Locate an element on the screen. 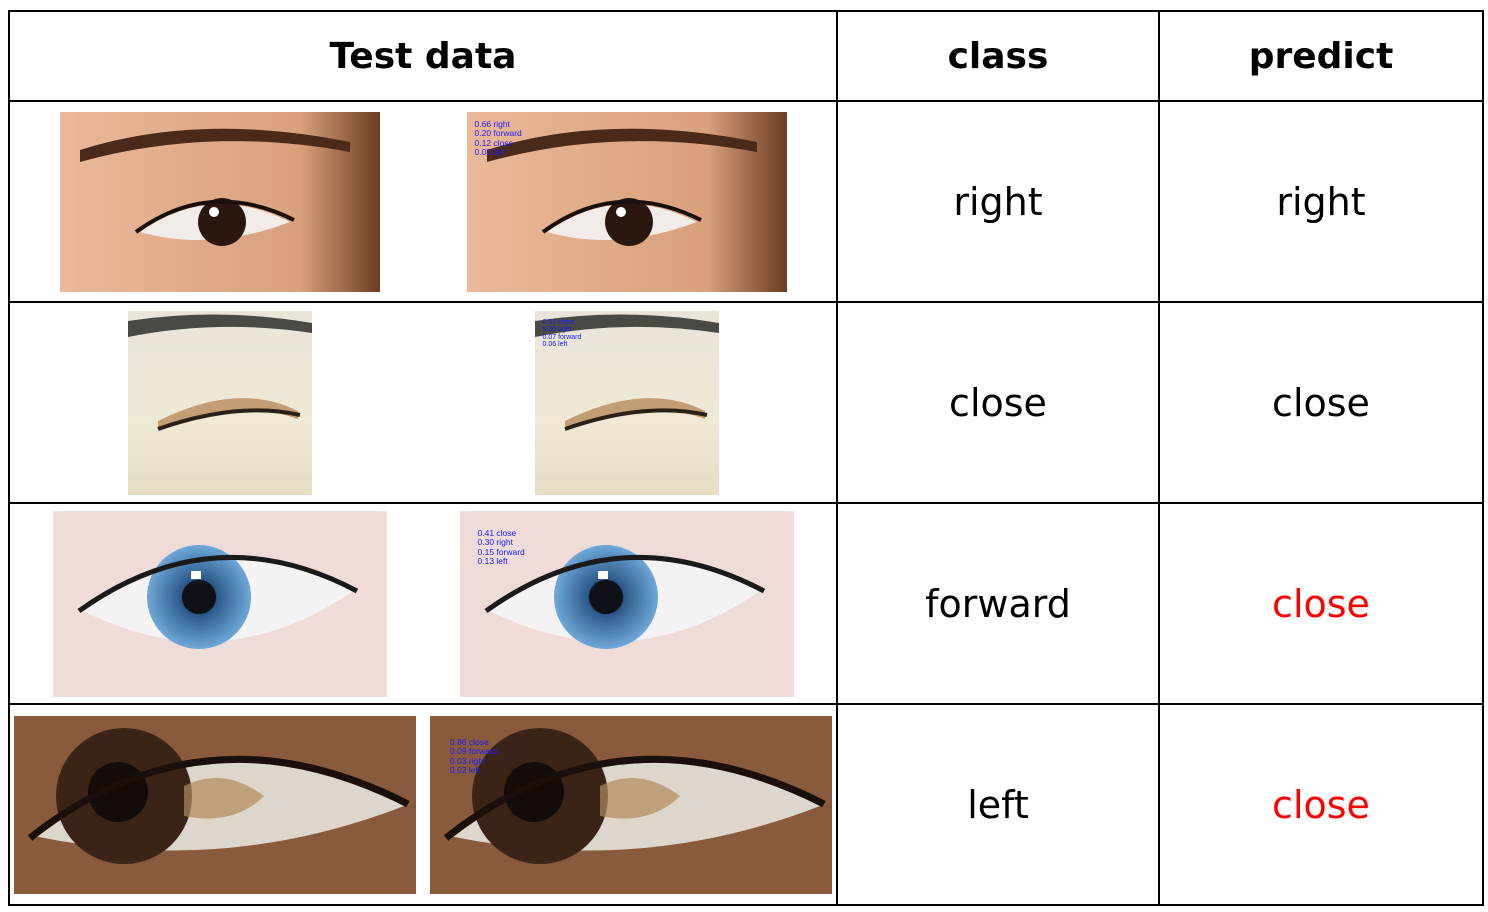  class-cell: left is located at coordinates (998, 804).